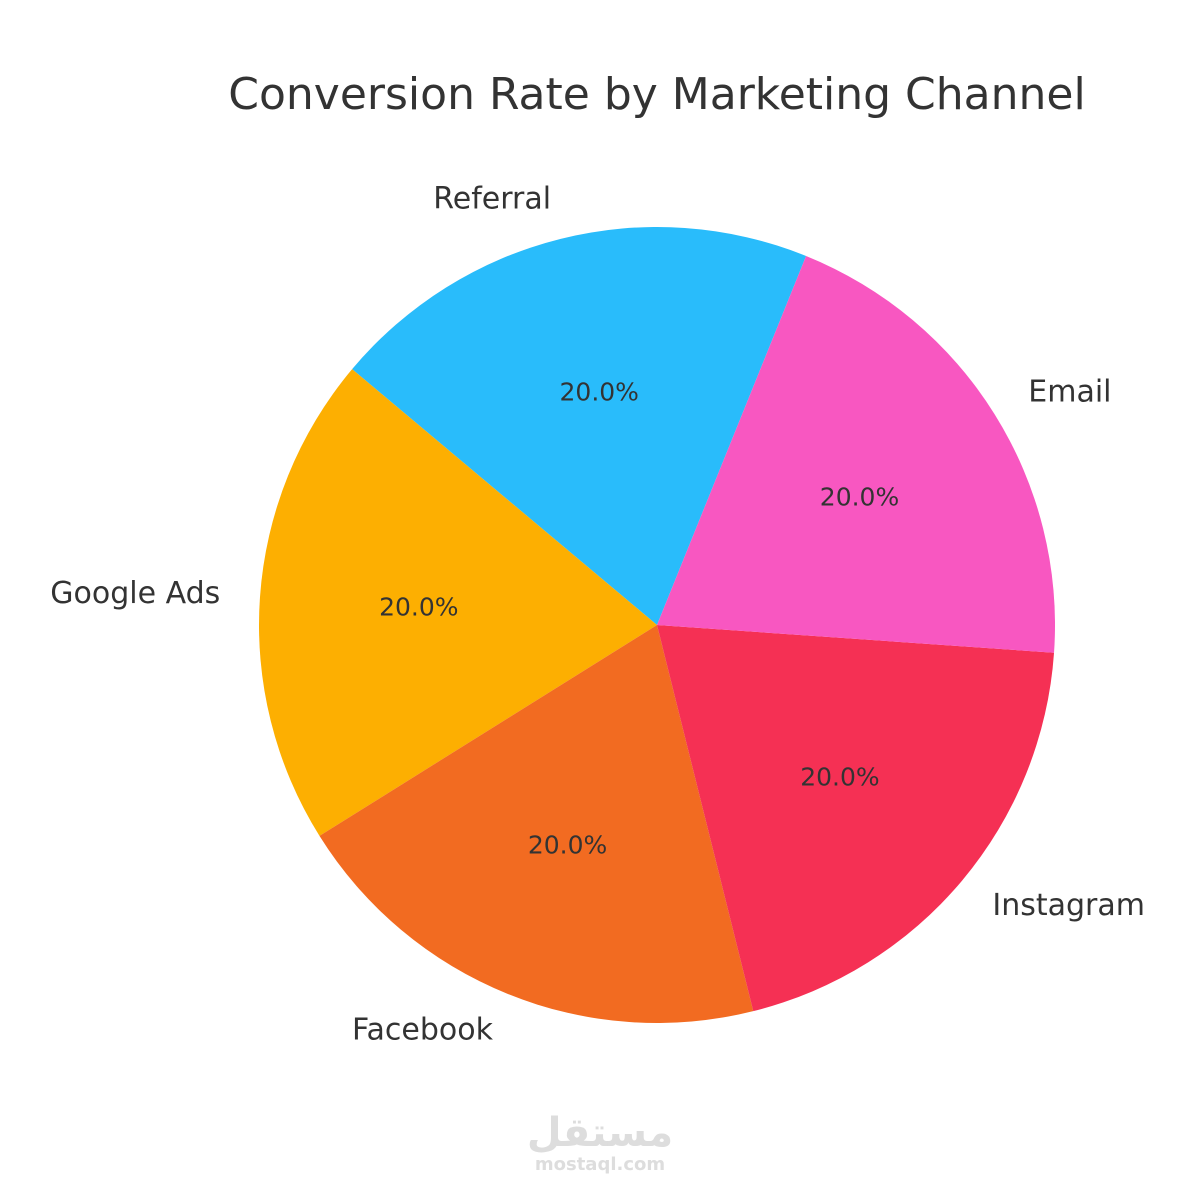 This screenshot has width=1200, height=1200. What do you see at coordinates (135, 593) in the screenshot?
I see `slice-label: Google Ads` at bounding box center [135, 593].